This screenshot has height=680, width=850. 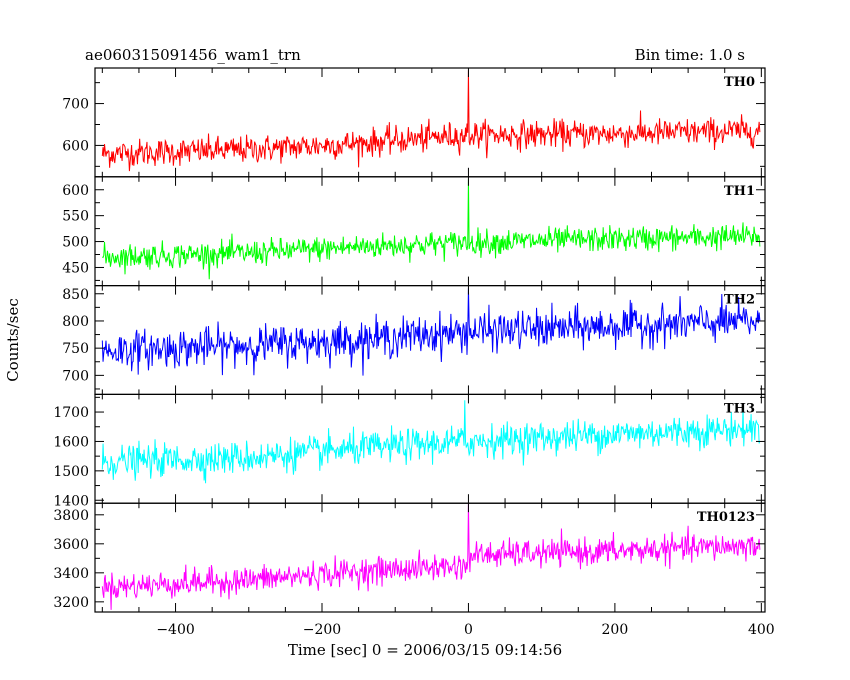 I want to click on panel-frame-th0123, so click(x=430, y=557).